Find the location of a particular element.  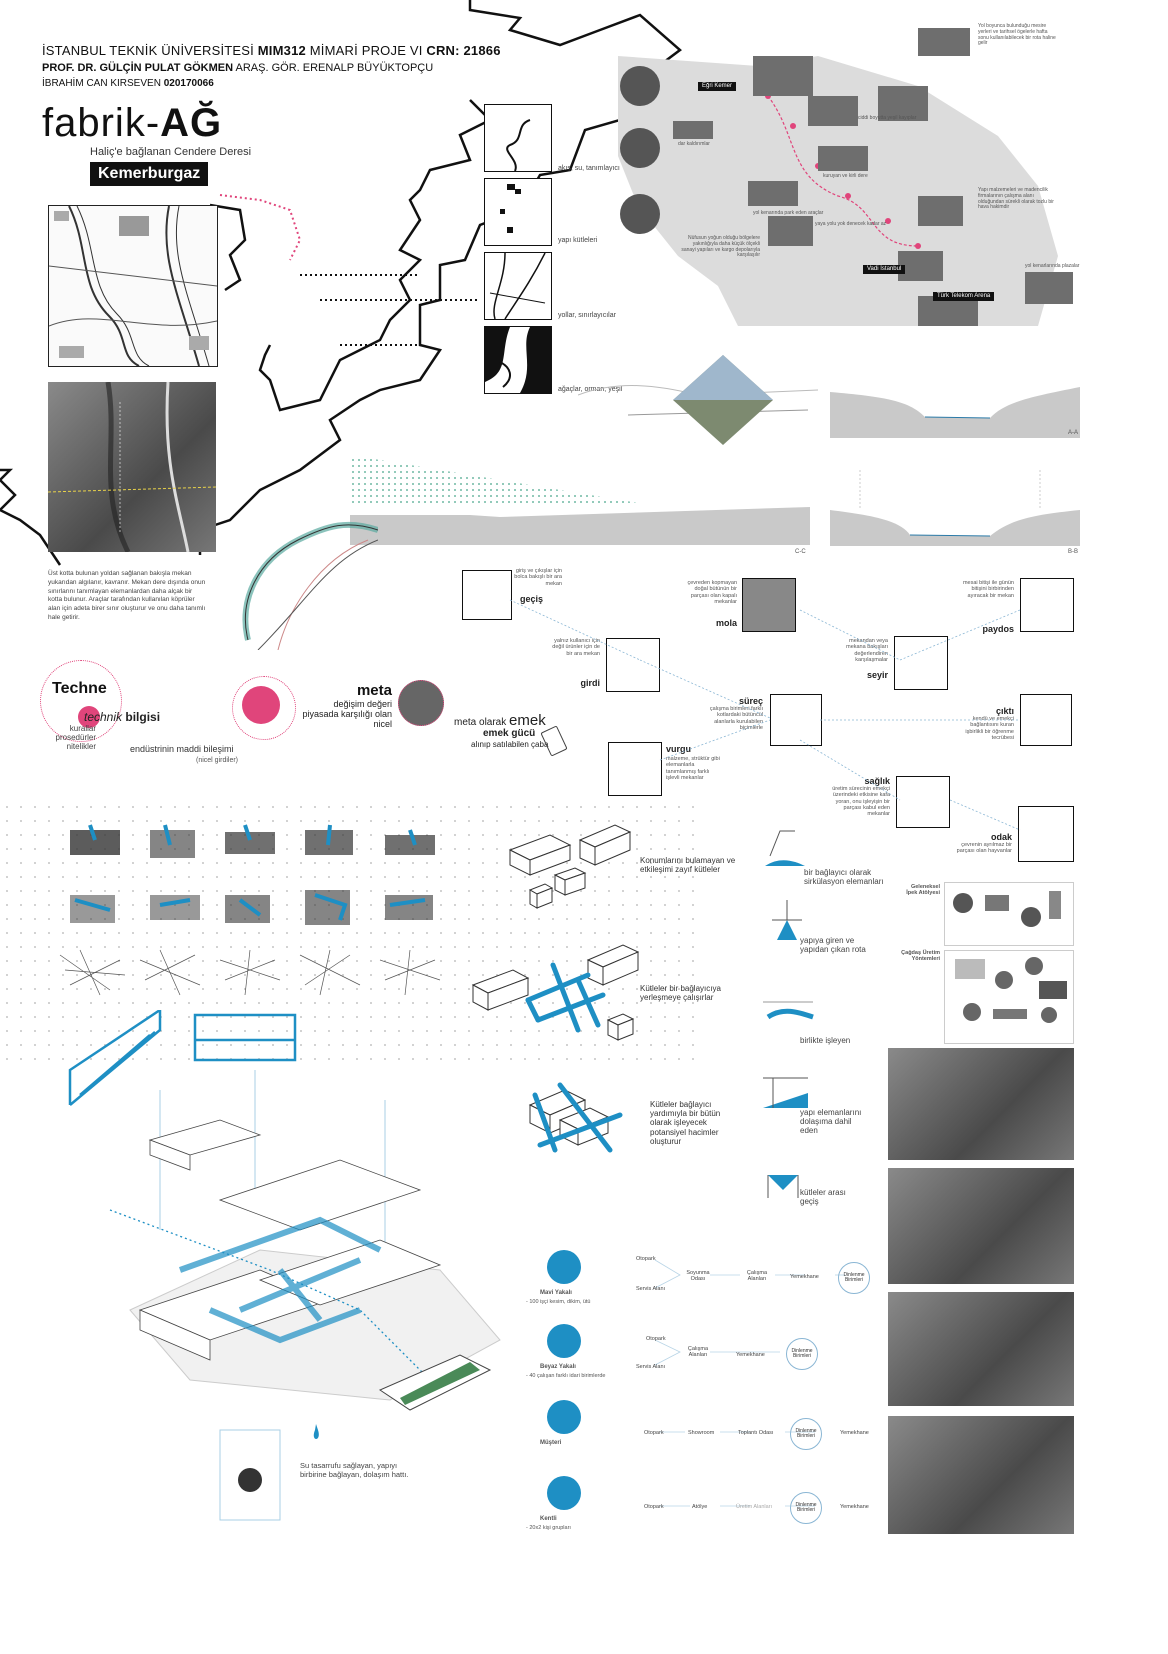

map-small-1: ciddi boyutta yeşil kayıplar is located at coordinates (887, 118).